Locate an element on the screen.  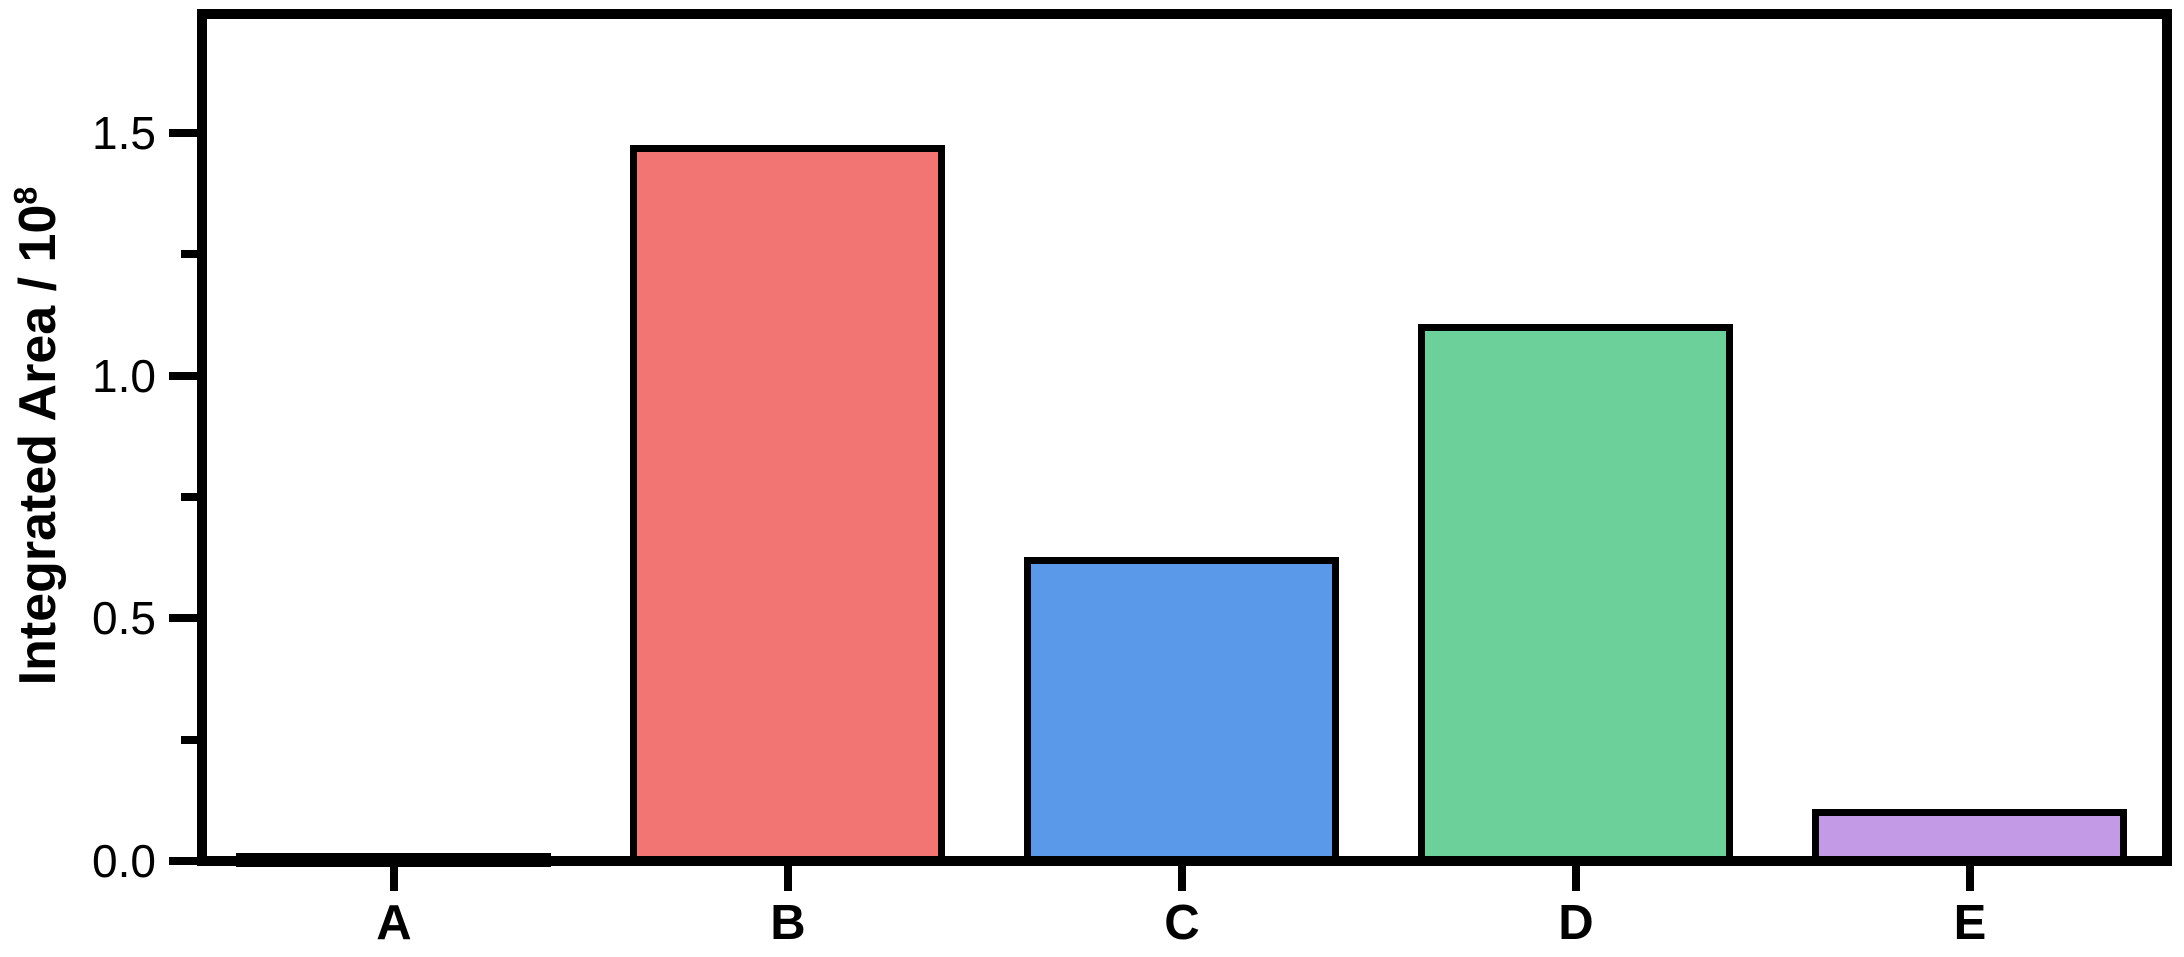
y-axis-major-tick-1.0 is located at coordinates (183, 376).